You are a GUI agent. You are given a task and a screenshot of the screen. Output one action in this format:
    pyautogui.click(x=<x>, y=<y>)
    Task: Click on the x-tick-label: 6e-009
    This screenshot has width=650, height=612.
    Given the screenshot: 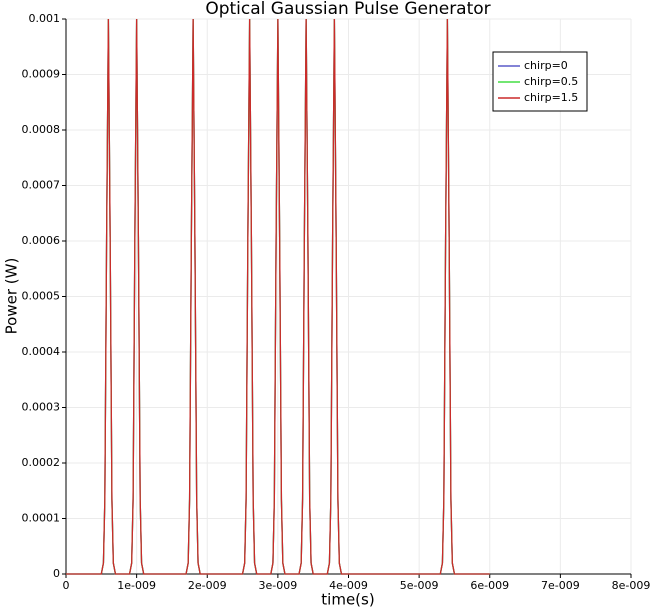 What is the action you would take?
    pyautogui.click(x=489, y=585)
    